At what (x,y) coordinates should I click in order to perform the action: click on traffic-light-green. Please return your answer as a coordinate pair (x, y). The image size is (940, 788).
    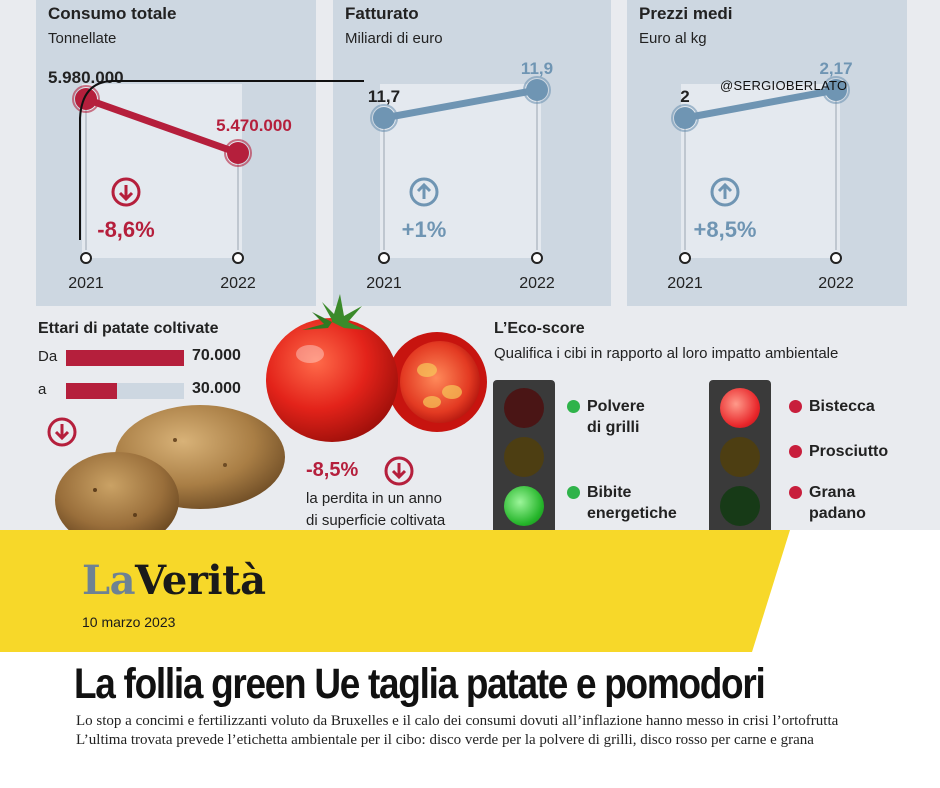
    Looking at the image, I should click on (524, 455).